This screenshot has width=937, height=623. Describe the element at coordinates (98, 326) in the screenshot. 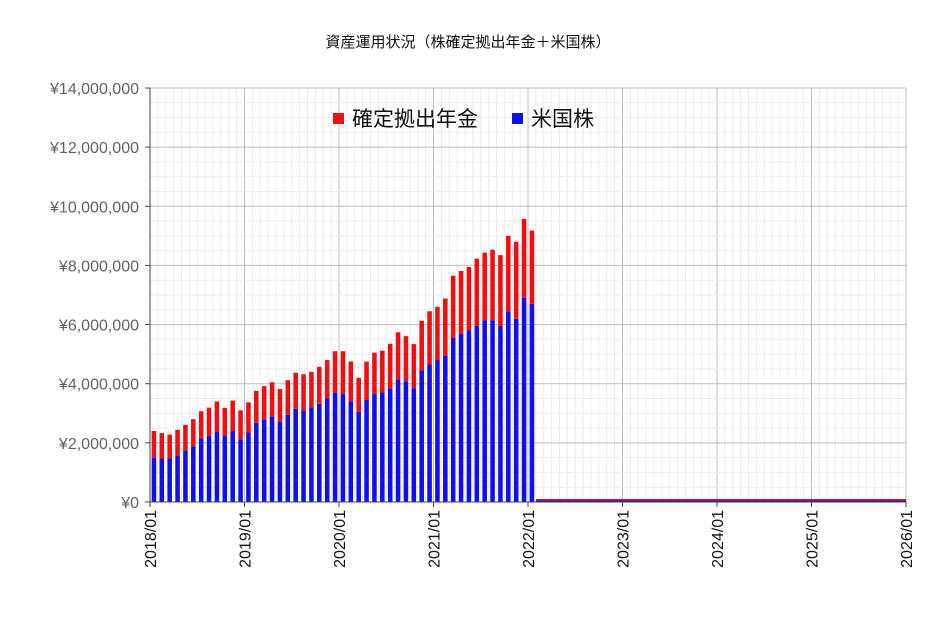

I see `y-tick-label: ¥6,000,000` at that location.